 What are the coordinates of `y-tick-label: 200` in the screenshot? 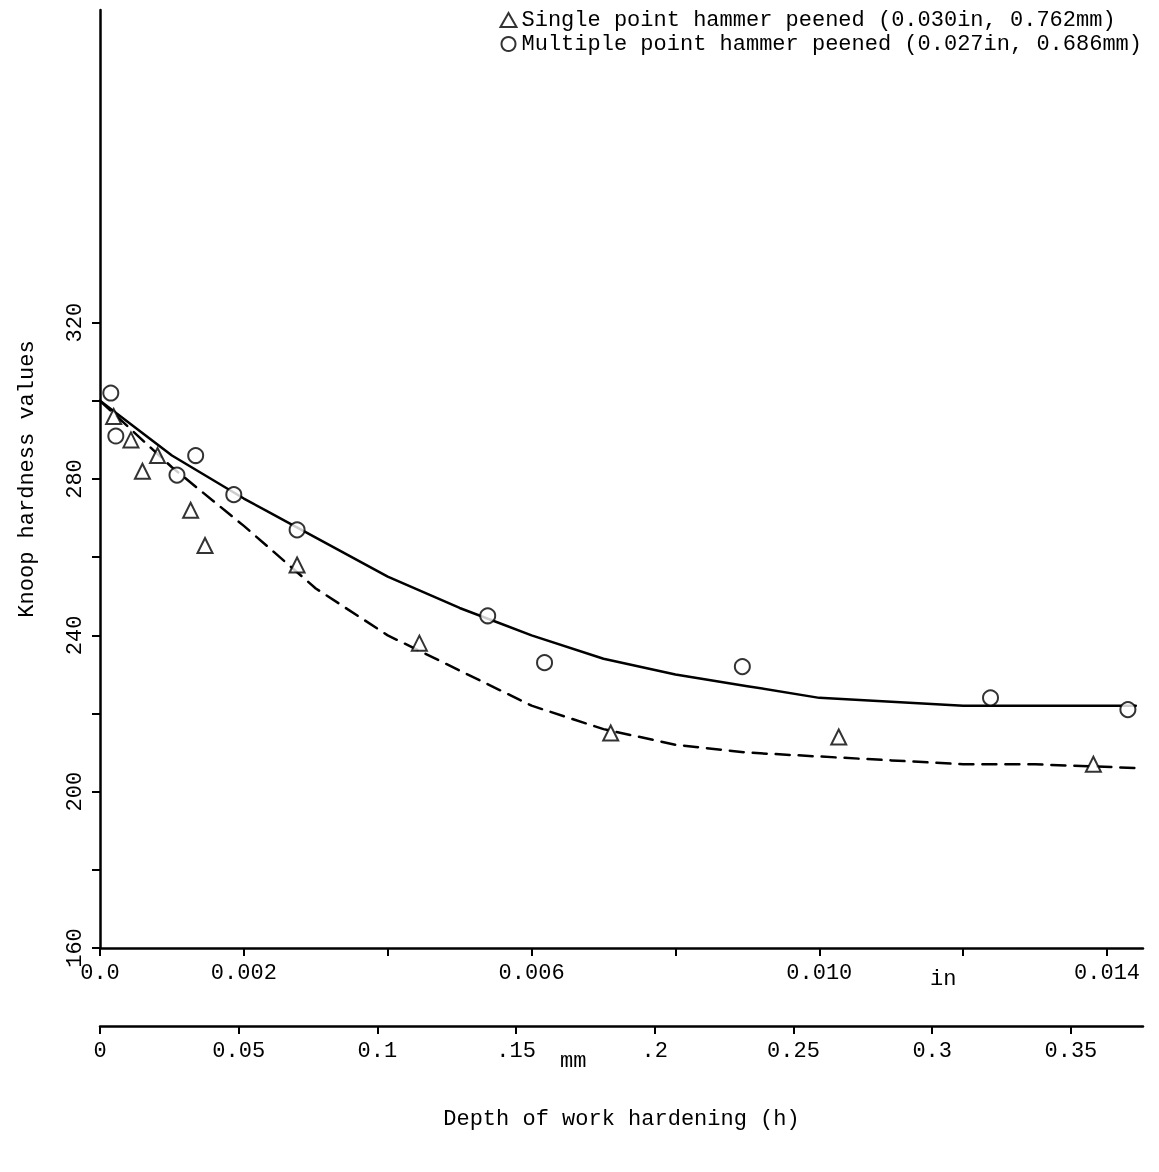 It's located at (75, 791).